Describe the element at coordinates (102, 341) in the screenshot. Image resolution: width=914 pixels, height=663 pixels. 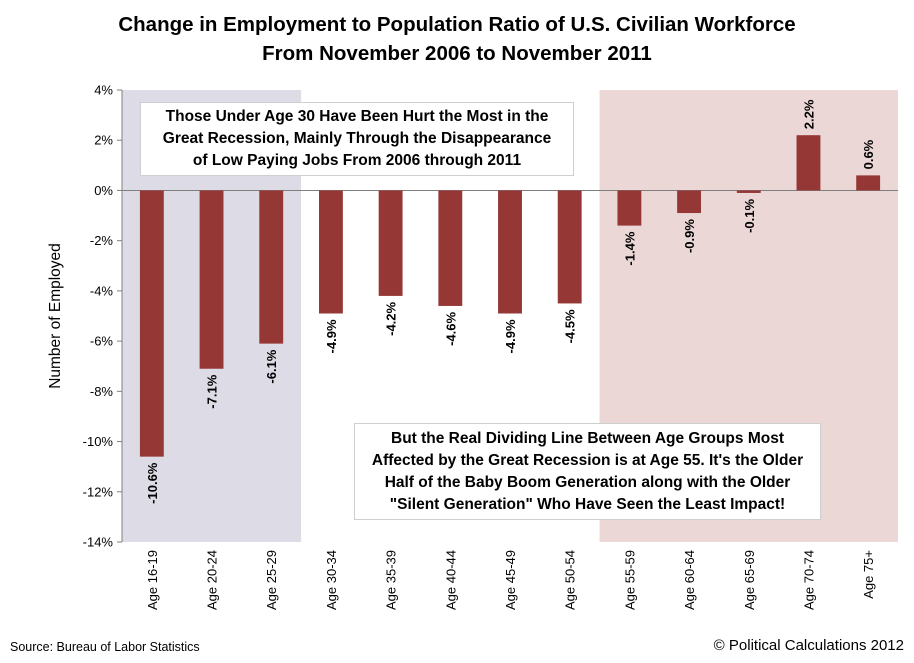
I see `y-tick-label: -6%` at that location.